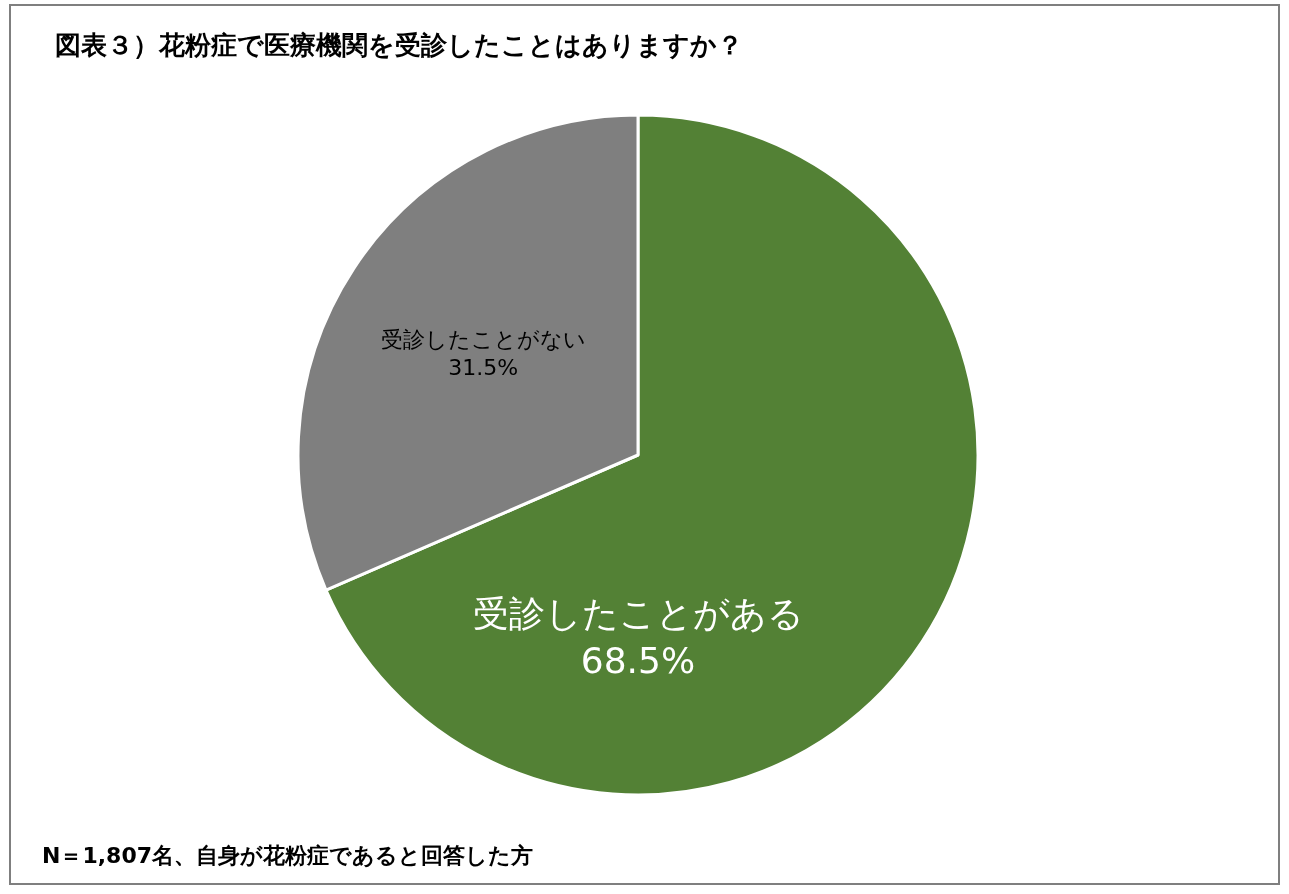 The image size is (1289, 894). Describe the element at coordinates (399, 45) in the screenshot. I see `chart-title: 図表３）花粉症で医療機関を受診したことはありますか？` at that location.